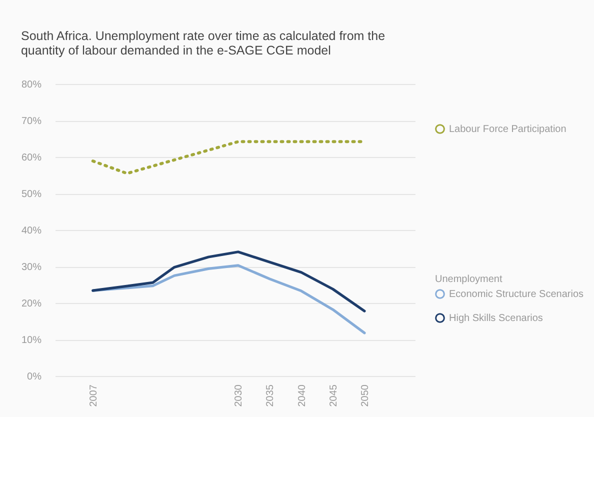 Image resolution: width=612 pixels, height=489 pixels. What do you see at coordinates (270, 395) in the screenshot?
I see `x-tick-label: 2035` at bounding box center [270, 395].